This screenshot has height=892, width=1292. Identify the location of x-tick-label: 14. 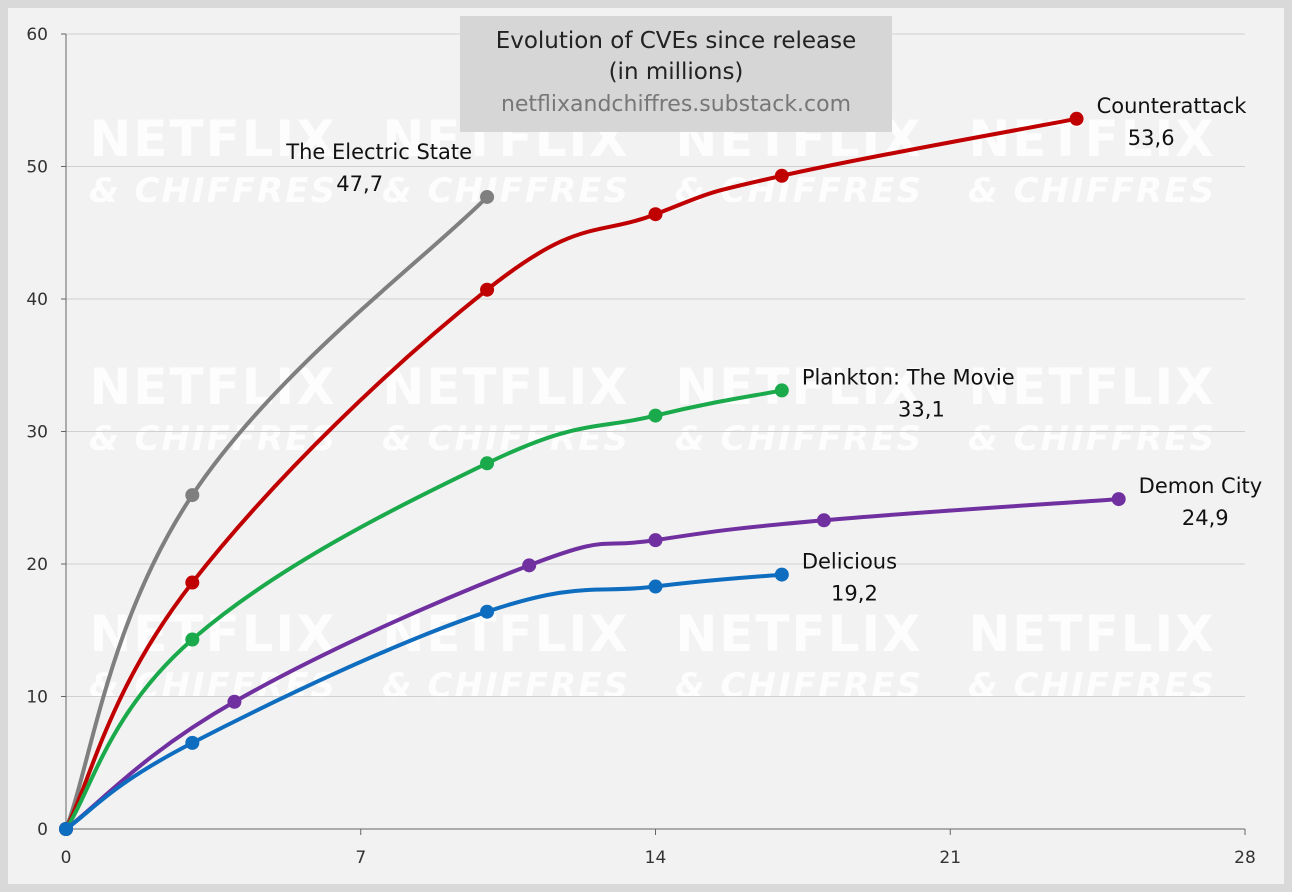
(656, 858).